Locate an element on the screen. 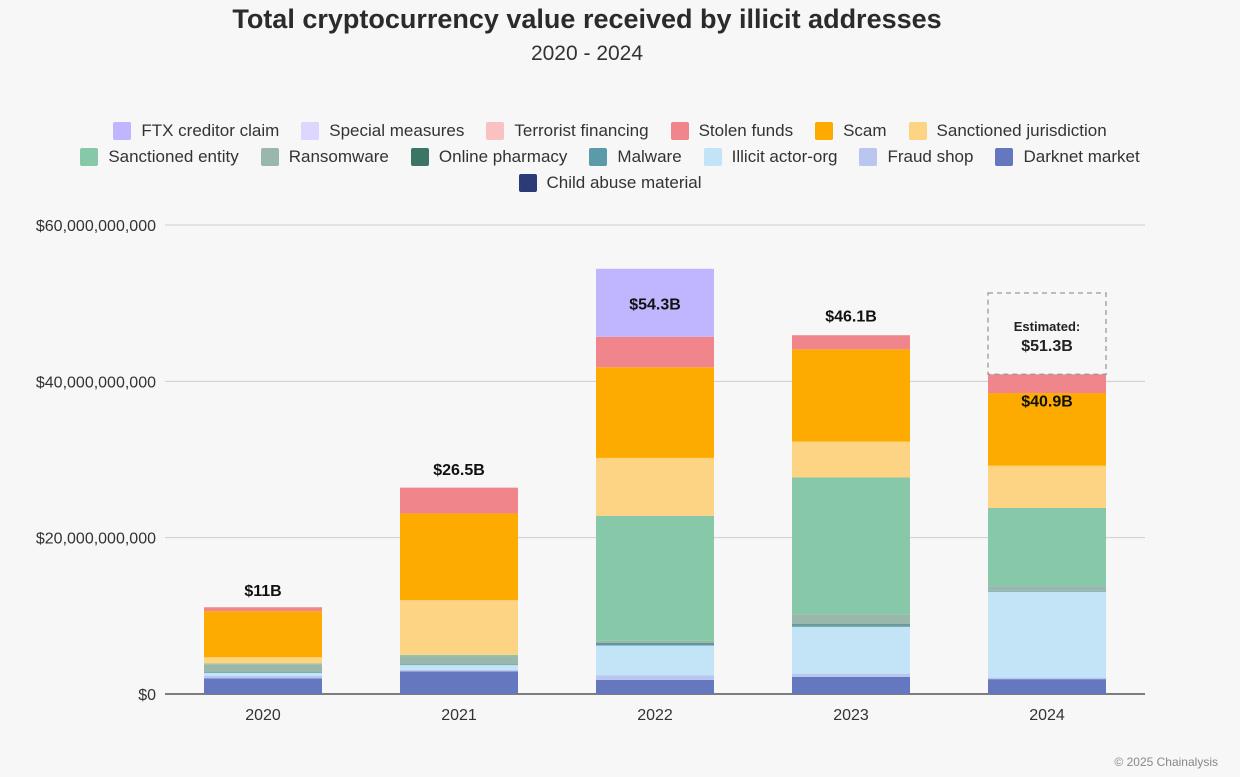 This screenshot has width=1240, height=777. legend-label: Online pharmacy is located at coordinates (503, 156).